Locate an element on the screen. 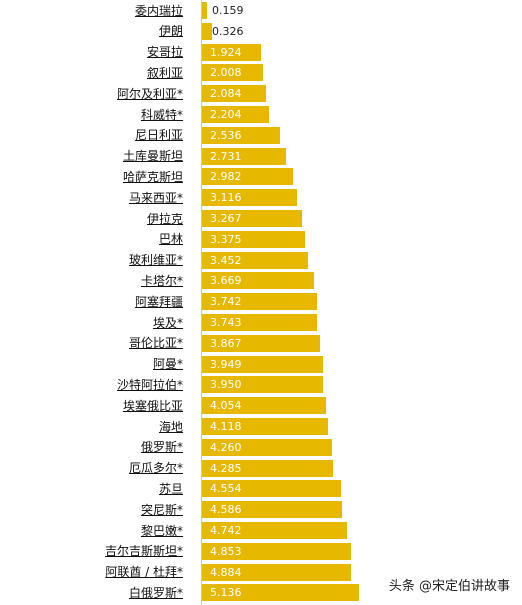  category-label: 卡塔尔* is located at coordinates (161, 280).